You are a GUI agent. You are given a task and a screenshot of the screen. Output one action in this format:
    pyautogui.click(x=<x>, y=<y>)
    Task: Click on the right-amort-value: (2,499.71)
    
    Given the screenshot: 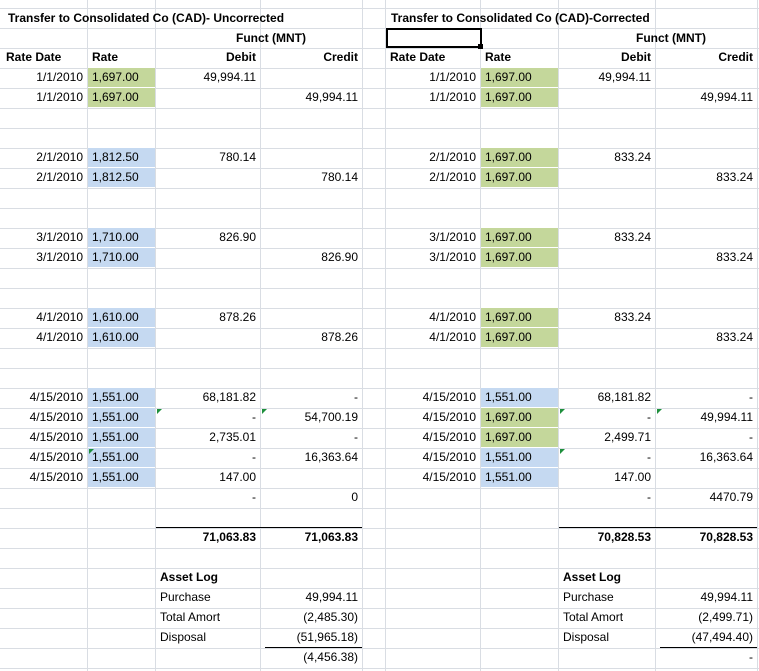 What is the action you would take?
    pyautogui.click(x=725, y=617)
    